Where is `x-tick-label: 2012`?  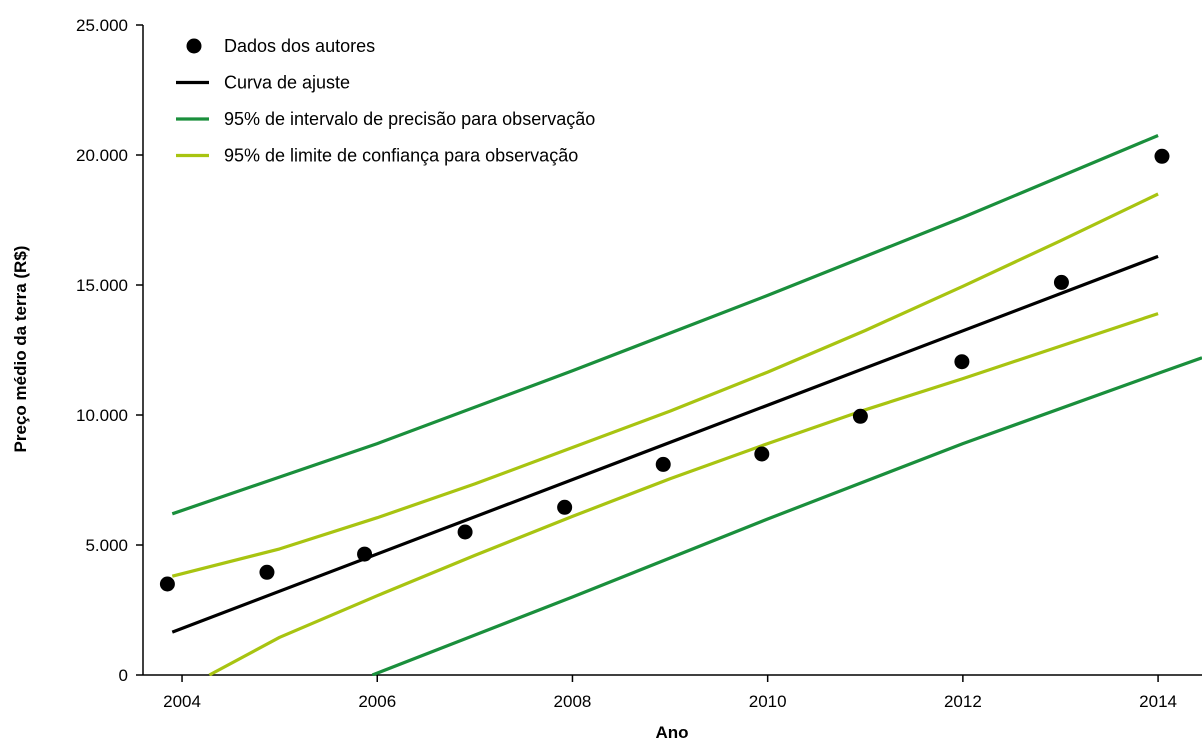 x-tick-label: 2012 is located at coordinates (963, 701).